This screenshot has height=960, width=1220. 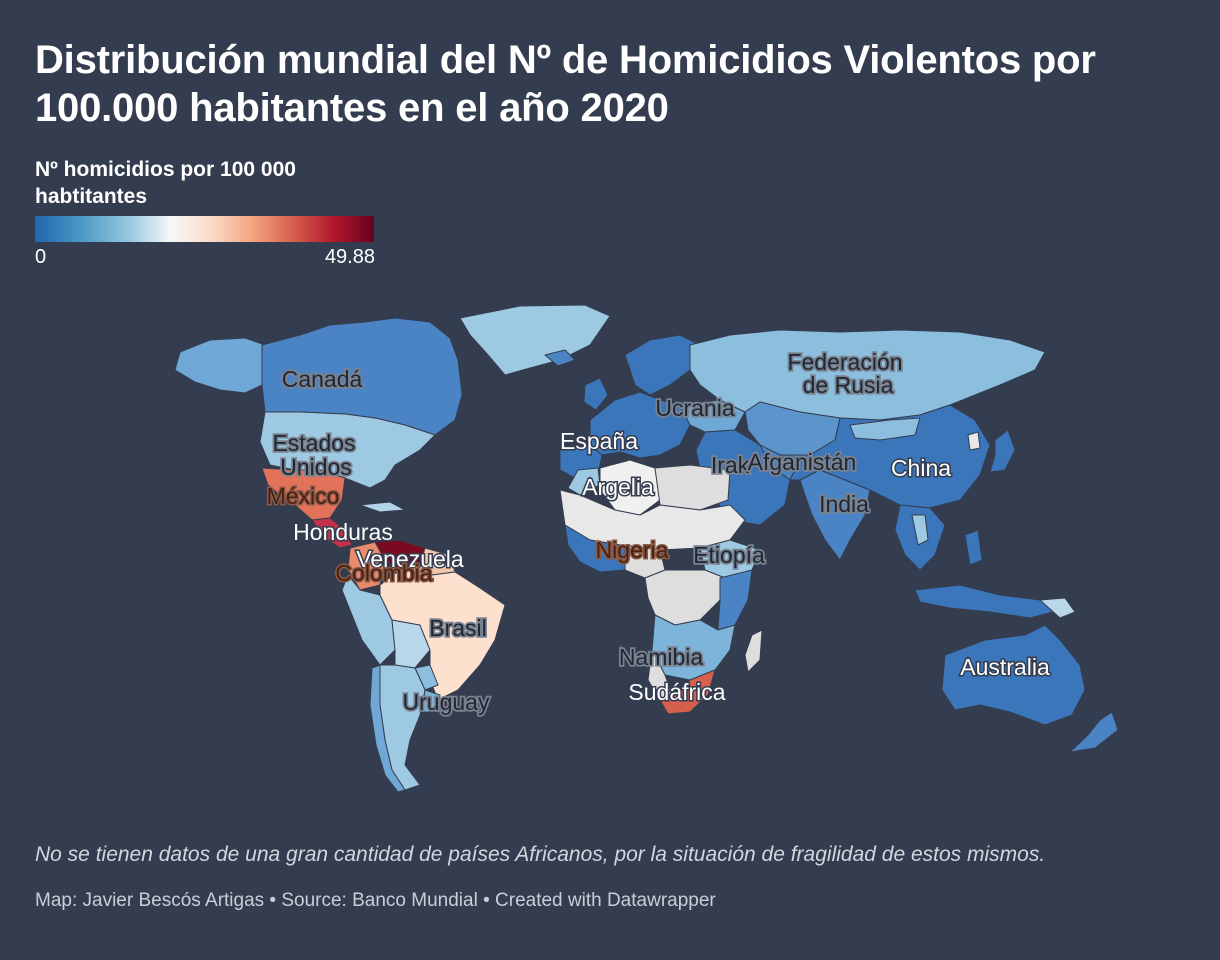 I want to click on country-cuba, so click(x=382, y=507).